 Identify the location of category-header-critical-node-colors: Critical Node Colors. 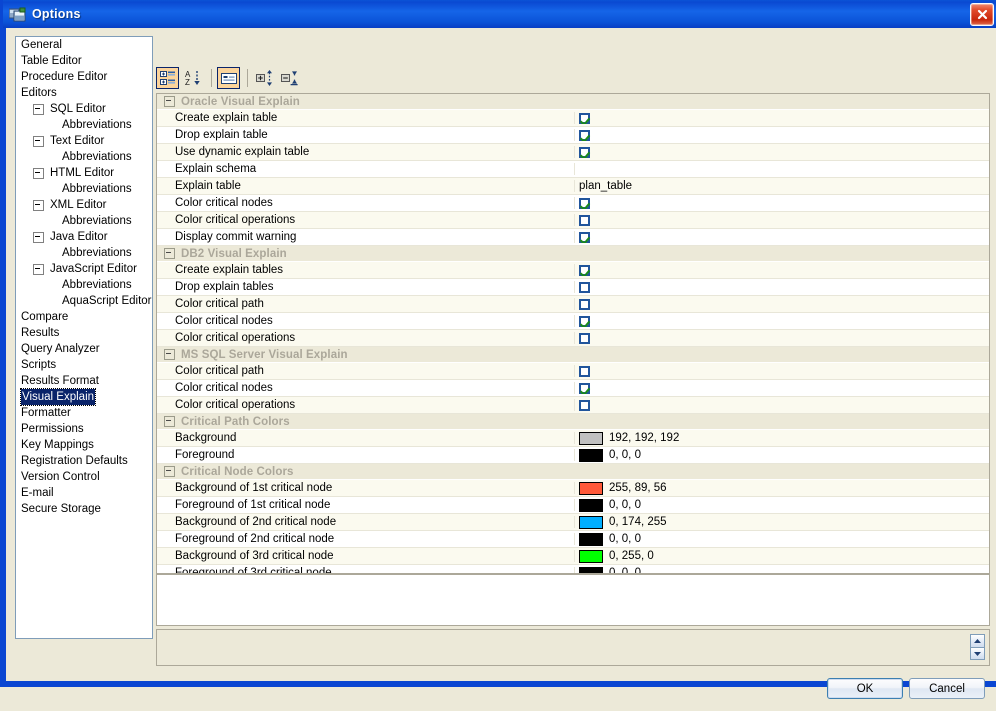
(573, 472).